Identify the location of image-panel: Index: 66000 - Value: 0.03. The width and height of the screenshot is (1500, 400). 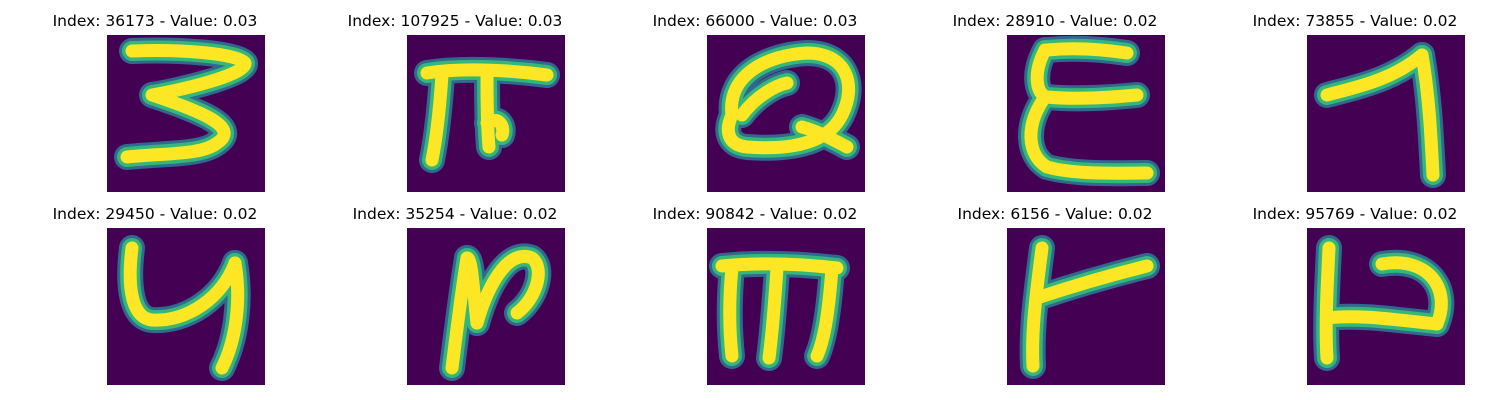
(755, 100).